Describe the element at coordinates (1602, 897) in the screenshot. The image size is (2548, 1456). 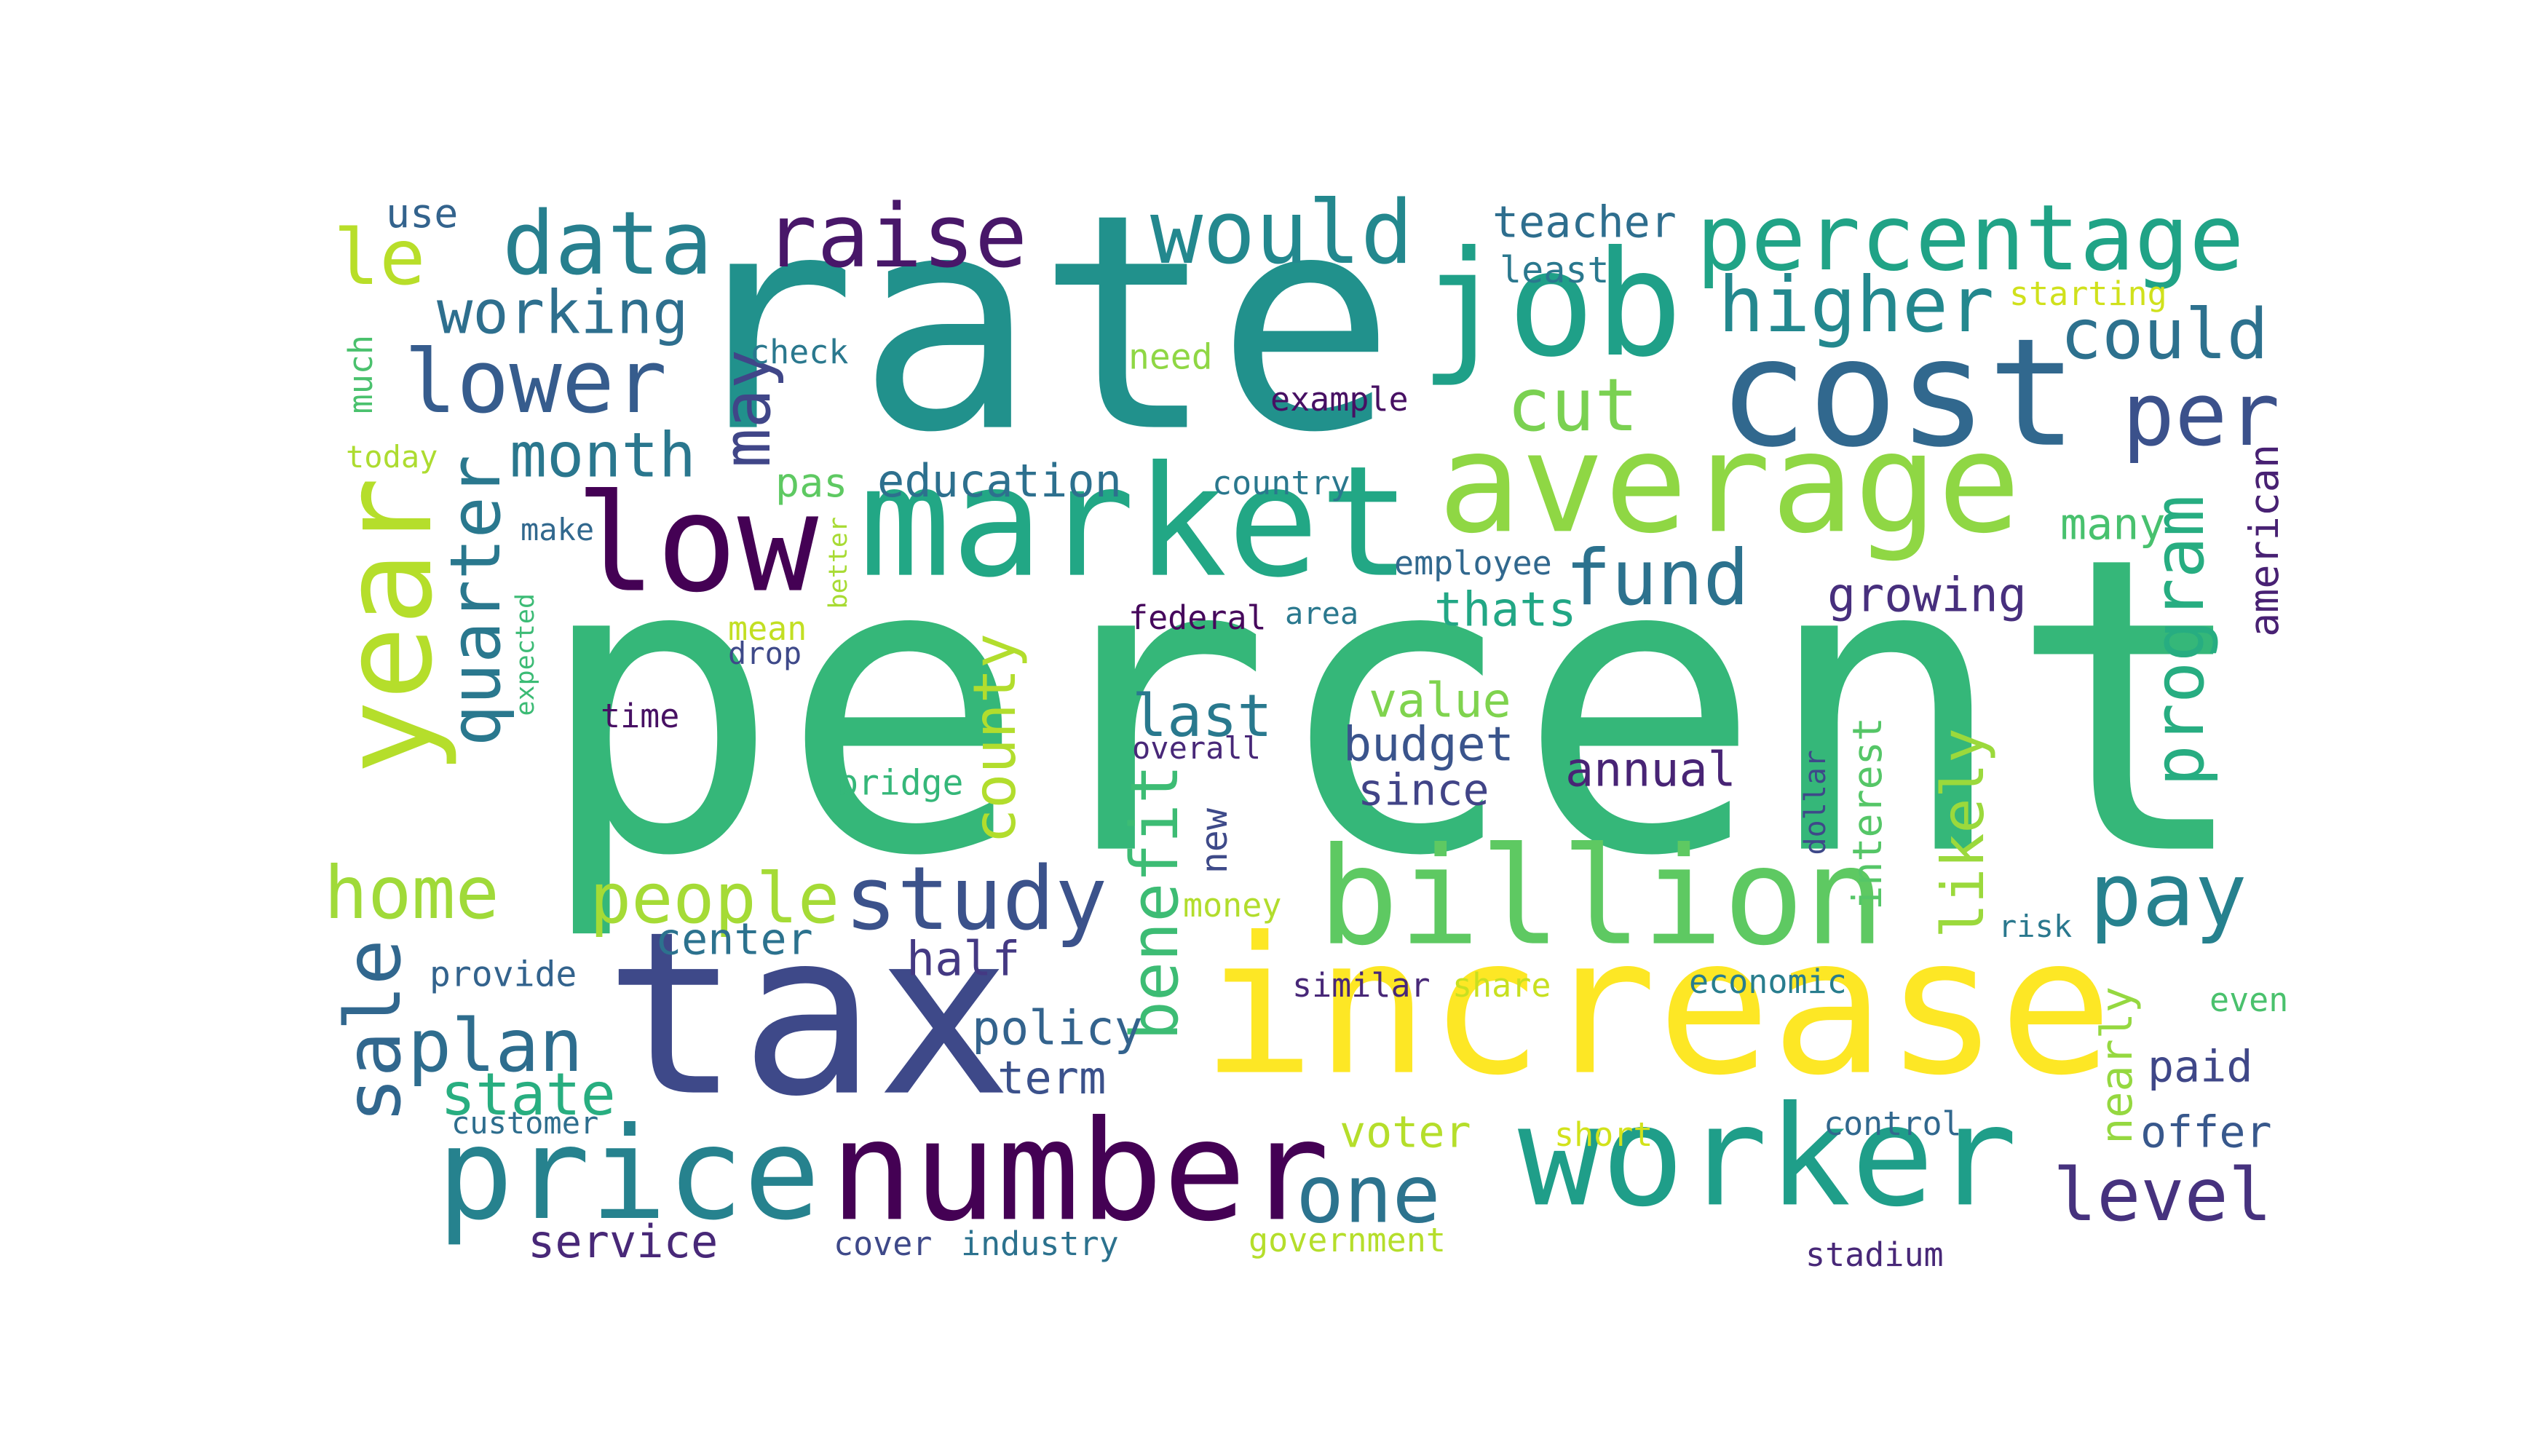
I see `word-billion: billion` at that location.